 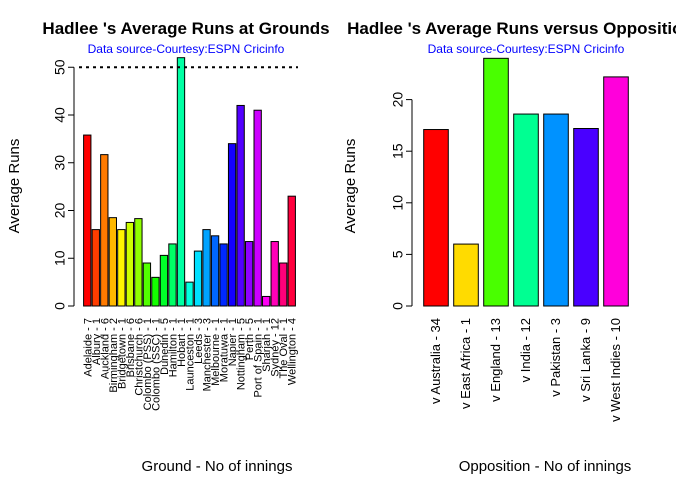 What do you see at coordinates (511, 28) in the screenshot?
I see `opposition-chart-title: Hadlee 's Average Runs versus Opposition` at bounding box center [511, 28].